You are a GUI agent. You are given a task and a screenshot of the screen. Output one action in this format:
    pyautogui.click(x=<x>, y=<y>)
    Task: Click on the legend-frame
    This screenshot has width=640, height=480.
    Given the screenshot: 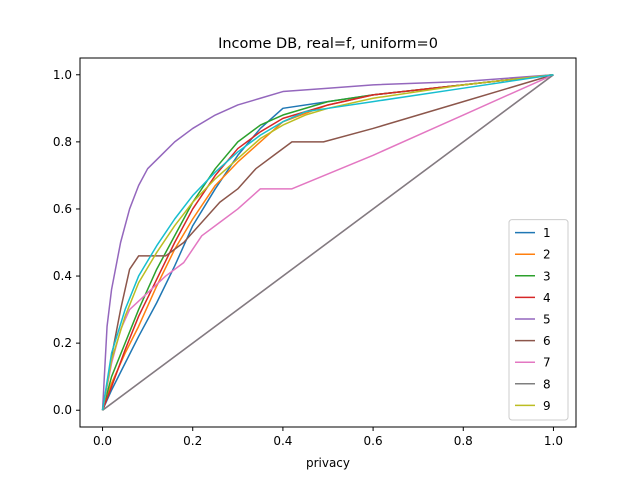 What is the action you would take?
    pyautogui.click(x=538, y=320)
    